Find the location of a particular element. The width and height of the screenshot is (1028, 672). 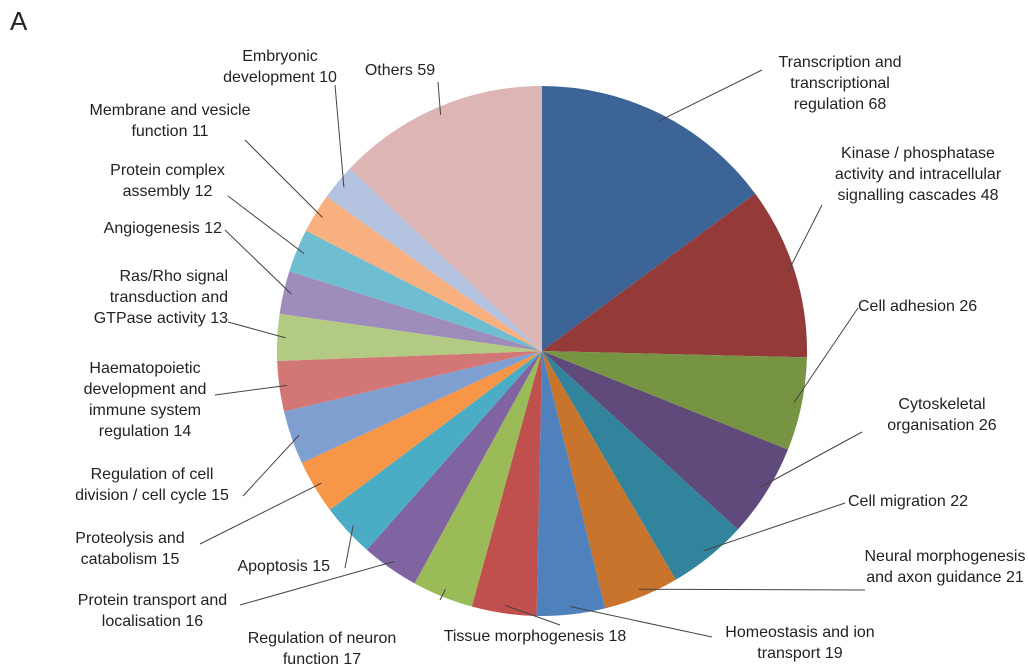

category-name: Proteolysis and catabolism is located at coordinates (130, 549).